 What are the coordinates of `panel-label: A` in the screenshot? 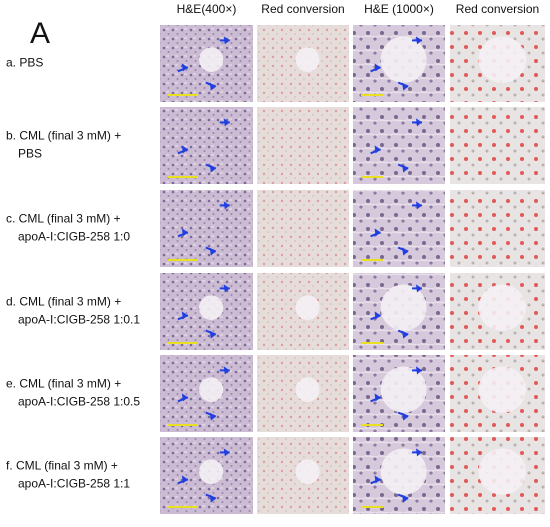 It's located at (40, 33).